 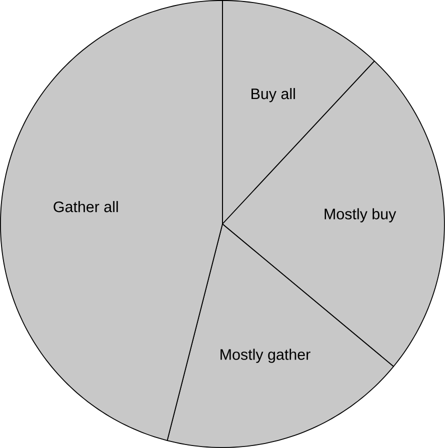 I want to click on slice-label: Gather all, so click(x=86, y=206).